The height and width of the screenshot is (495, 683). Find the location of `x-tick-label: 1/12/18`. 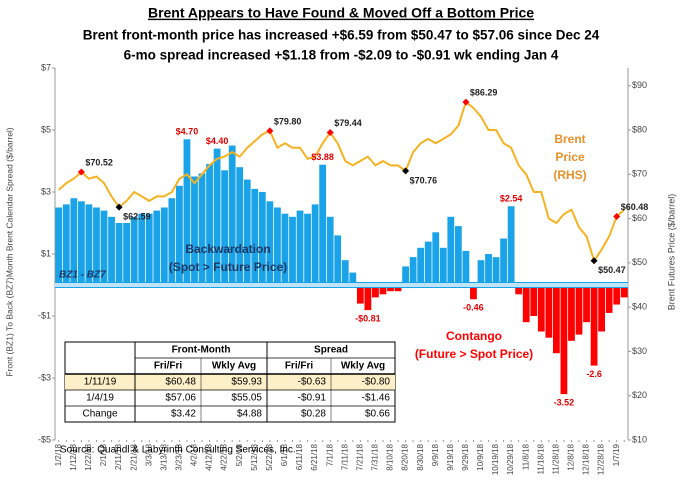

x-tick-label: 1/12/18 is located at coordinates (73, 456).